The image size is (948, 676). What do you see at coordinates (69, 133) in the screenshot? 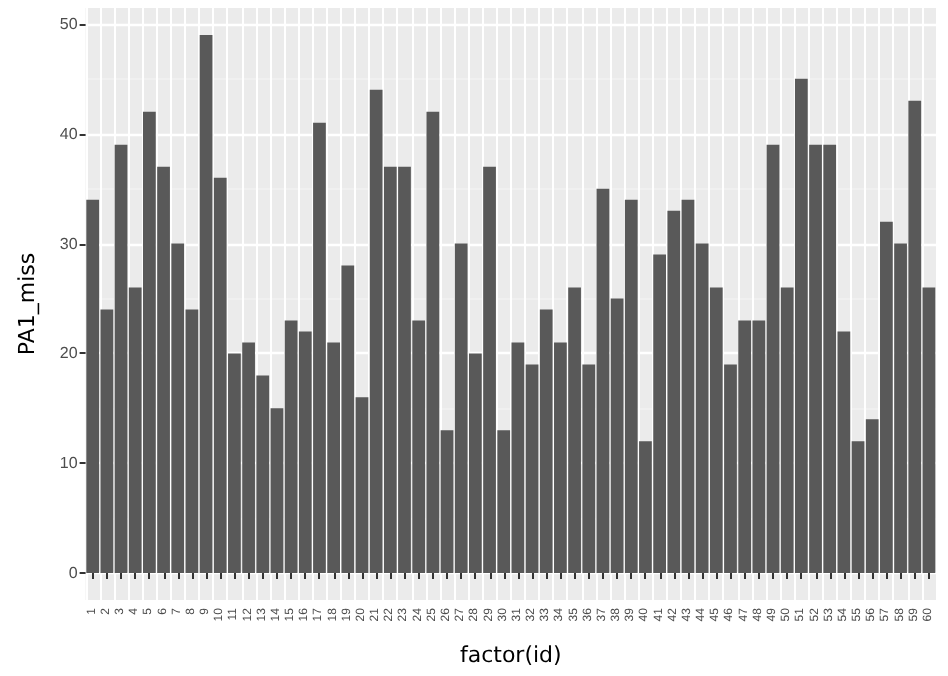
I see `y-tick-label: 40` at bounding box center [69, 133].